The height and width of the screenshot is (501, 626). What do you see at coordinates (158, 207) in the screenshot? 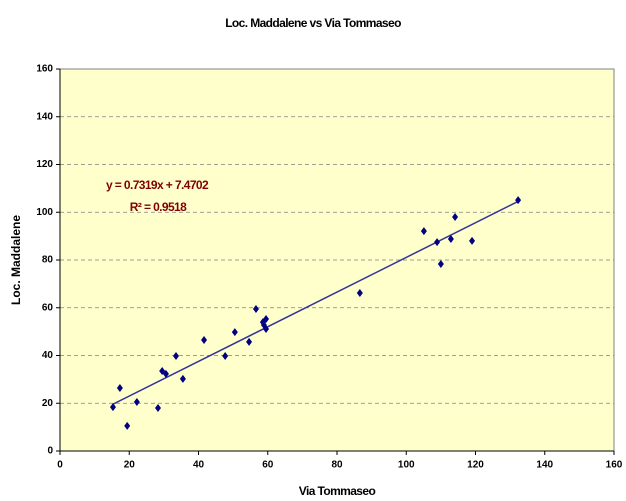
I see `r-squared: R² = 0.9518` at bounding box center [158, 207].